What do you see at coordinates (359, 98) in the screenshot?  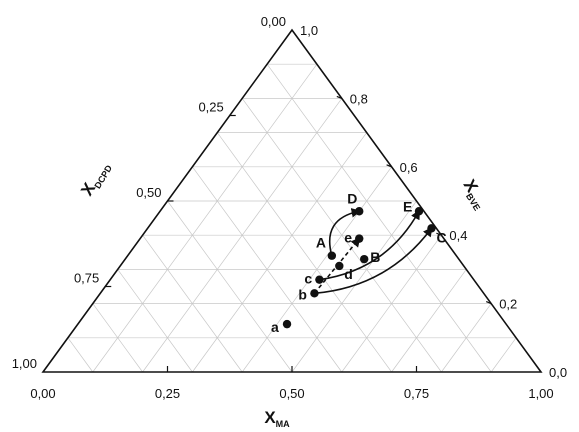 I see `tick-label: 0,8` at bounding box center [359, 98].